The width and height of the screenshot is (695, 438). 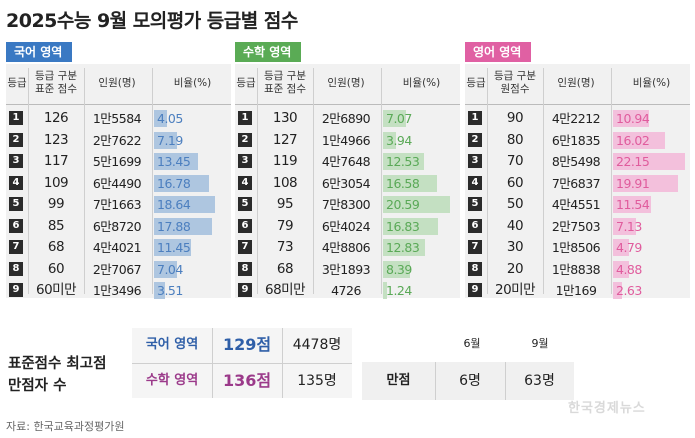 What do you see at coordinates (629, 226) in the screenshot?
I see `ratio-label: 7.13` at bounding box center [629, 226].